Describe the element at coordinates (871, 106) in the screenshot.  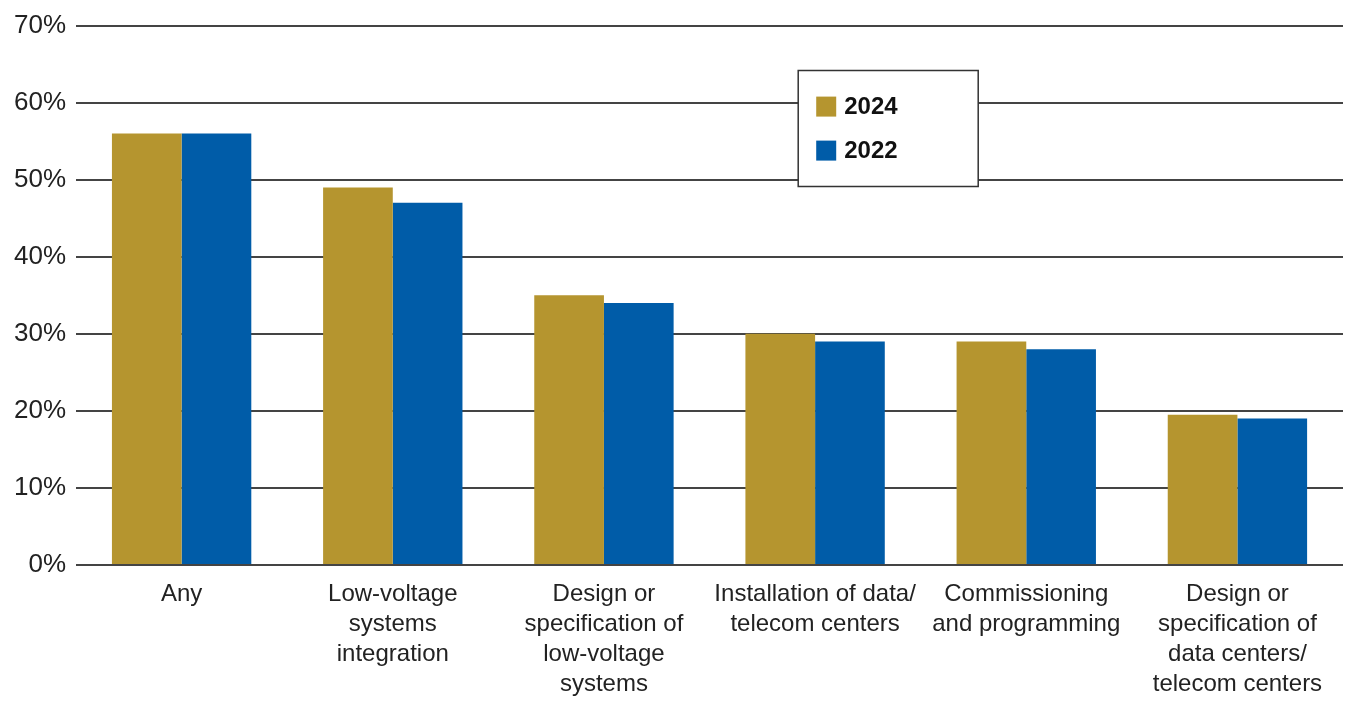
I see `legend-label: 2024` at that location.